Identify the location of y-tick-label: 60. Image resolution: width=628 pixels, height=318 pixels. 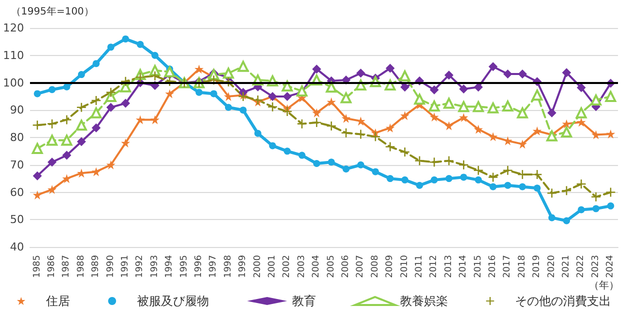
(17, 192).